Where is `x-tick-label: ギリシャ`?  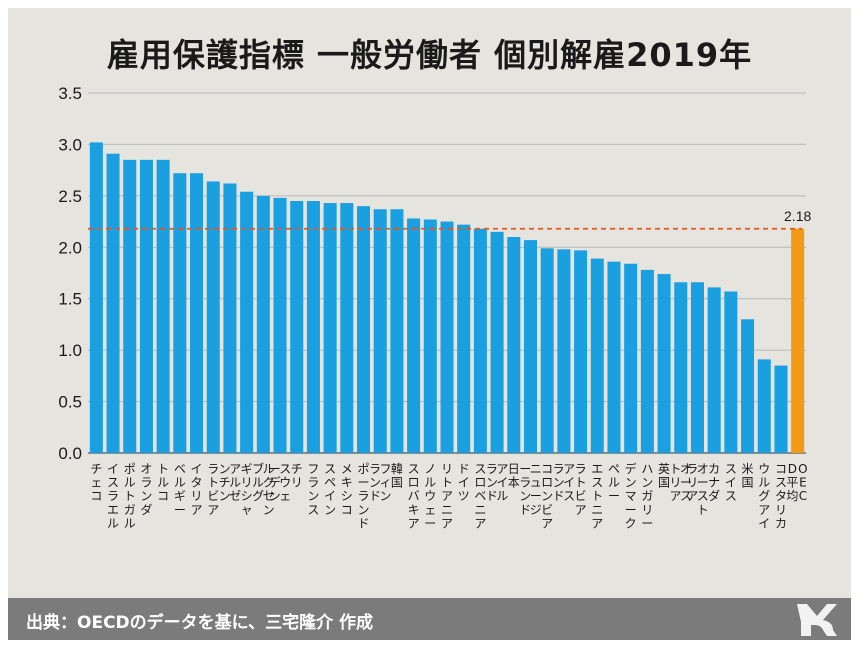 x-tick-label: ギリシャ is located at coordinates (247, 489).